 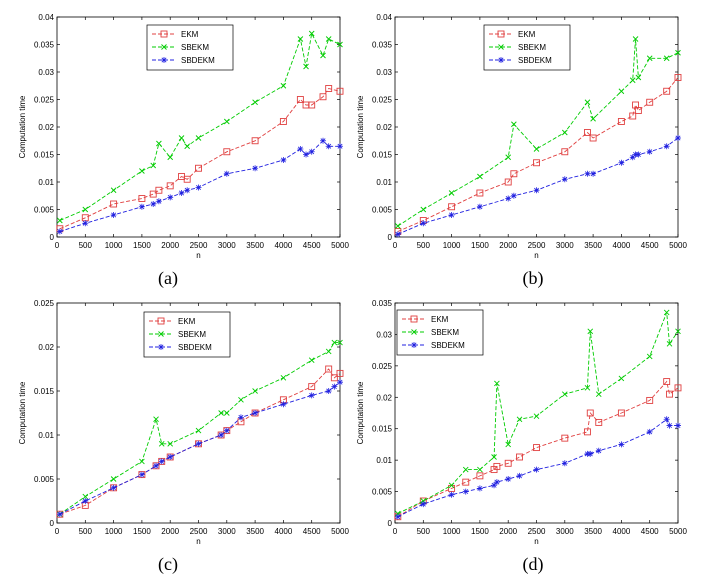 I want to click on caption-b: (b), so click(x=533, y=278).